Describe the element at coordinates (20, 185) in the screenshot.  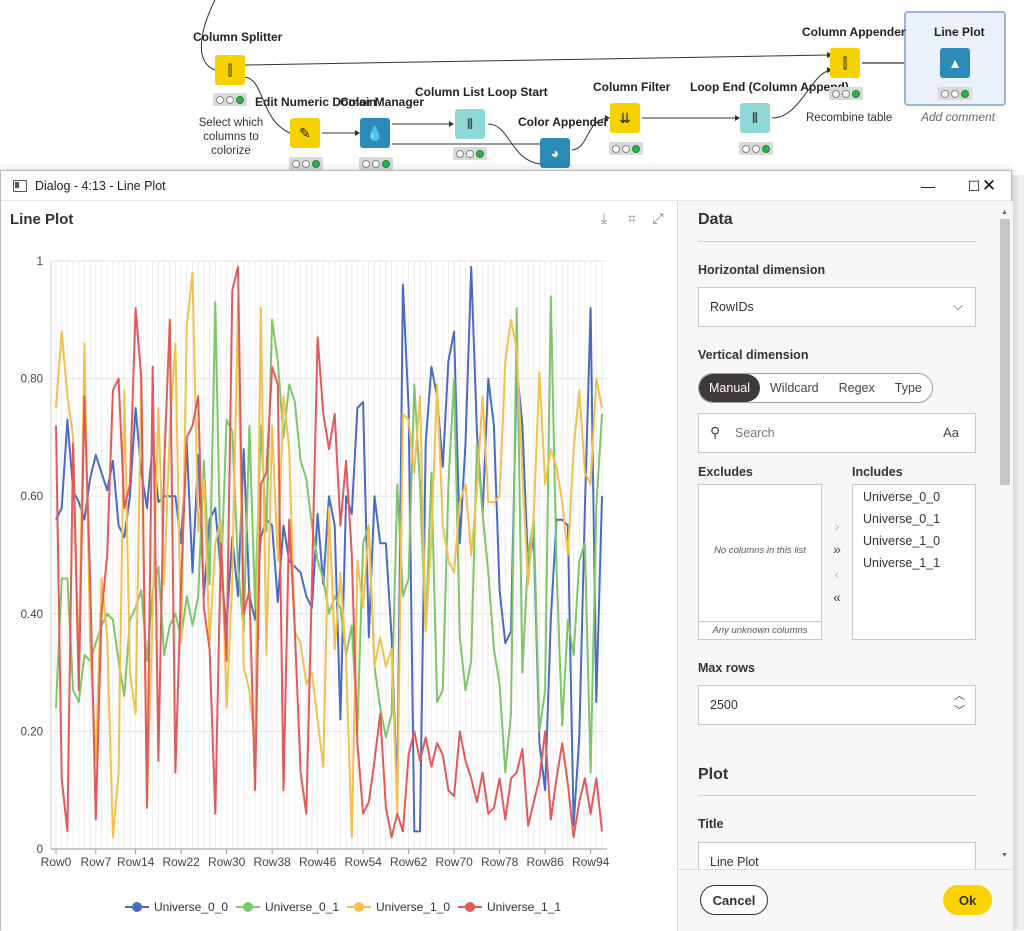
I see `window-icon` at that location.